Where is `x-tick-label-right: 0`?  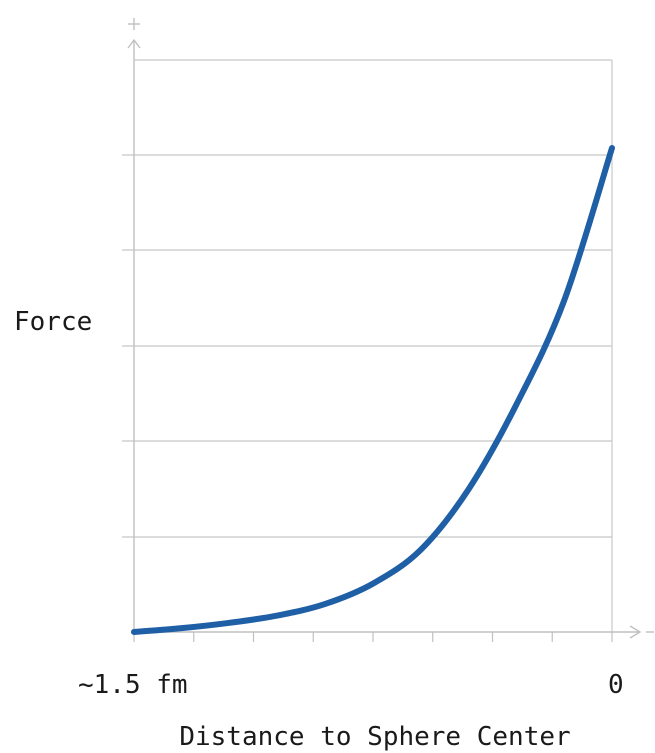
x-tick-label-right: 0 is located at coordinates (616, 685).